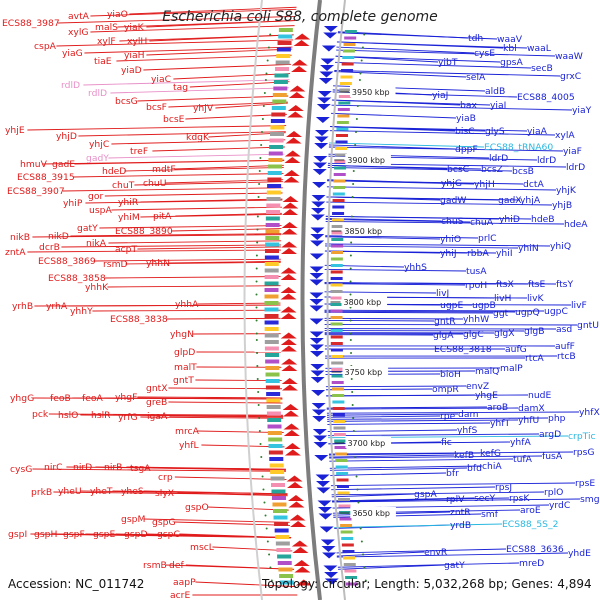 Image resolution: width=600 pixels, height=600 pixels. Describe the element at coordinates (518, 147) in the screenshot. I see `right-gene-label: ECS88_tRNA60` at that location.